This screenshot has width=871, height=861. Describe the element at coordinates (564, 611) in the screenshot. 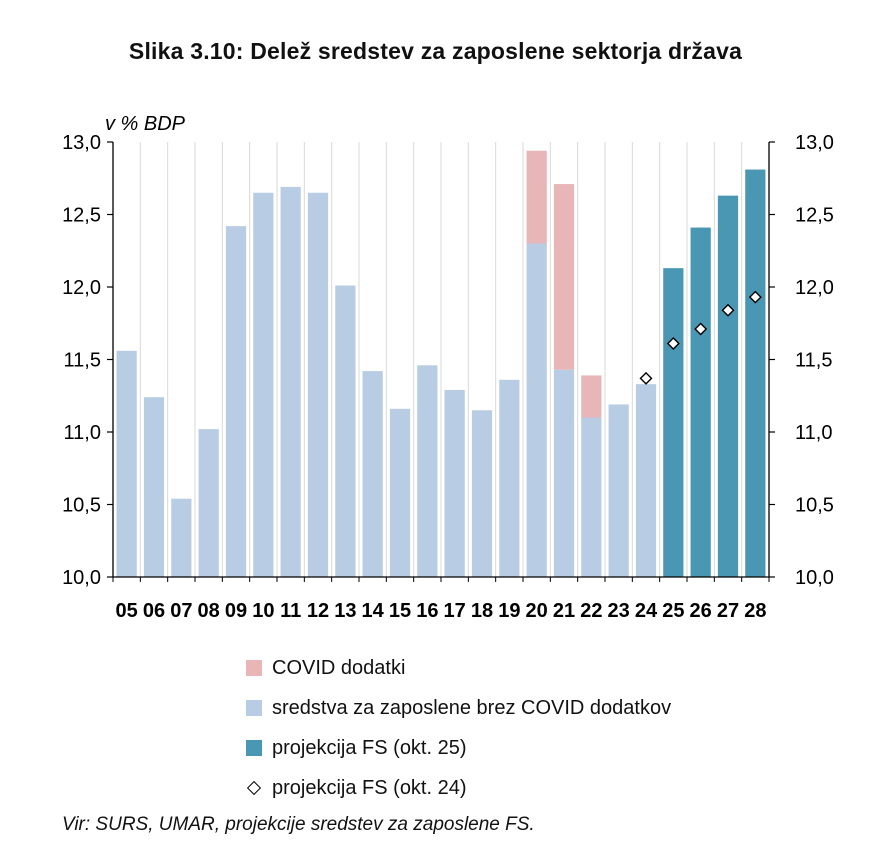

I see `x-tick-label-21: 21` at that location.